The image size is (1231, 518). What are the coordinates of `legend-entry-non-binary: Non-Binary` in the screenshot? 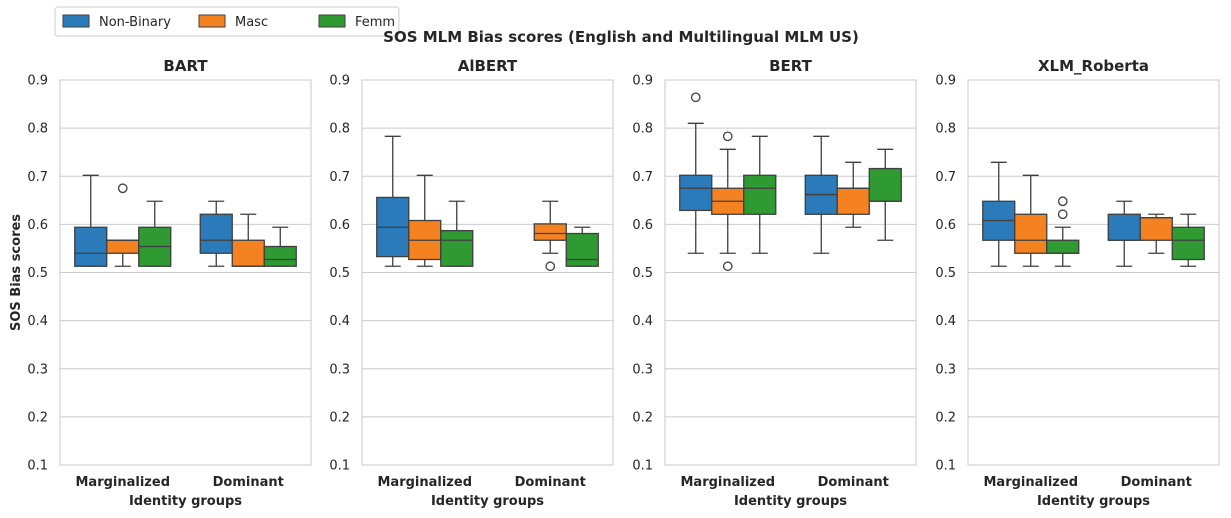 It's located at (116, 22).